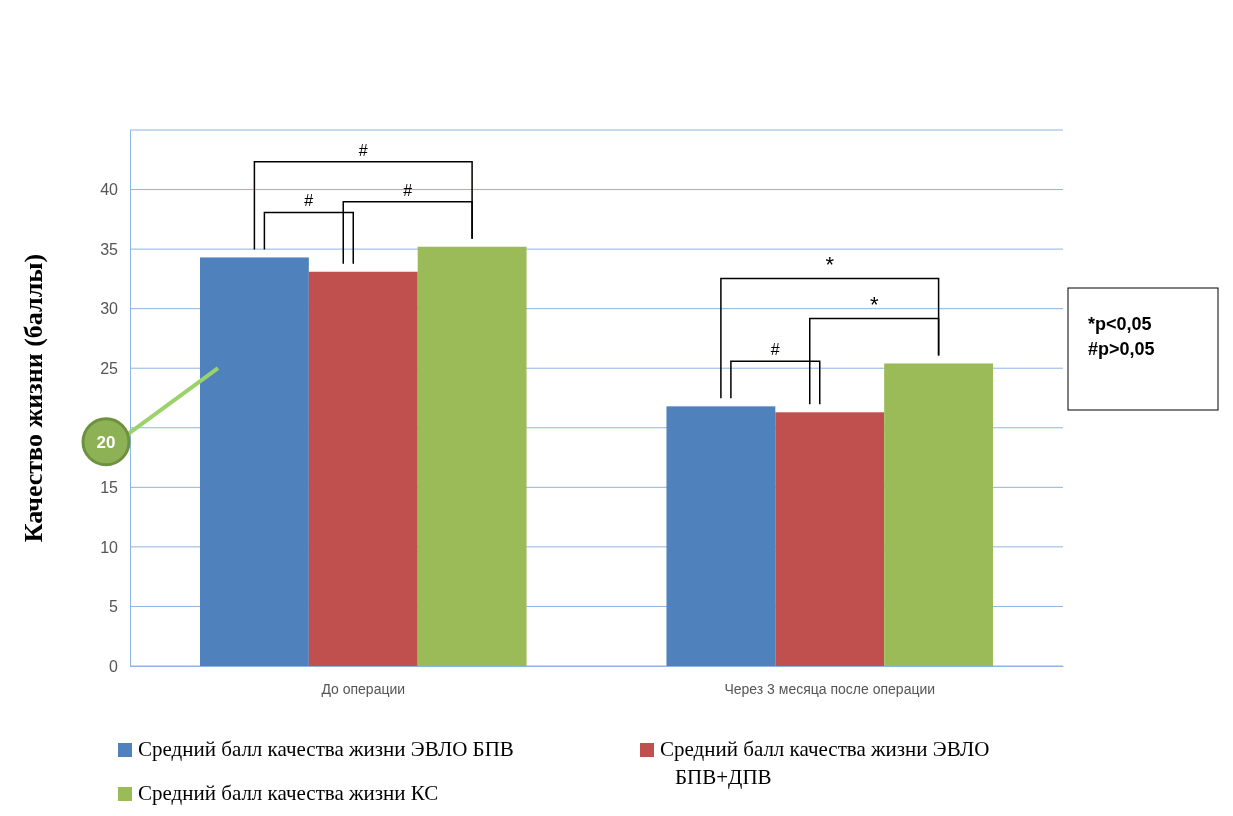 This screenshot has height=816, width=1233. I want to click on x-tick-label: До операции, so click(363, 688).